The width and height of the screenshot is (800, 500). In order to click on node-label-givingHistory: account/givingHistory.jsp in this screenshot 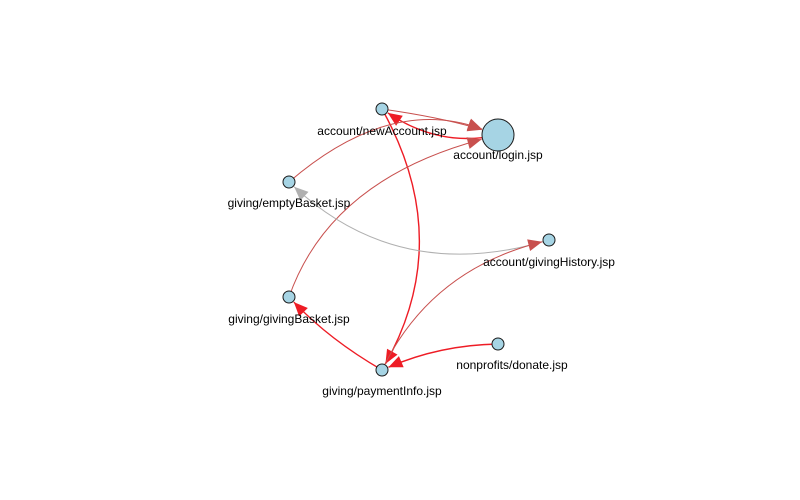, I will do `click(549, 262)`.